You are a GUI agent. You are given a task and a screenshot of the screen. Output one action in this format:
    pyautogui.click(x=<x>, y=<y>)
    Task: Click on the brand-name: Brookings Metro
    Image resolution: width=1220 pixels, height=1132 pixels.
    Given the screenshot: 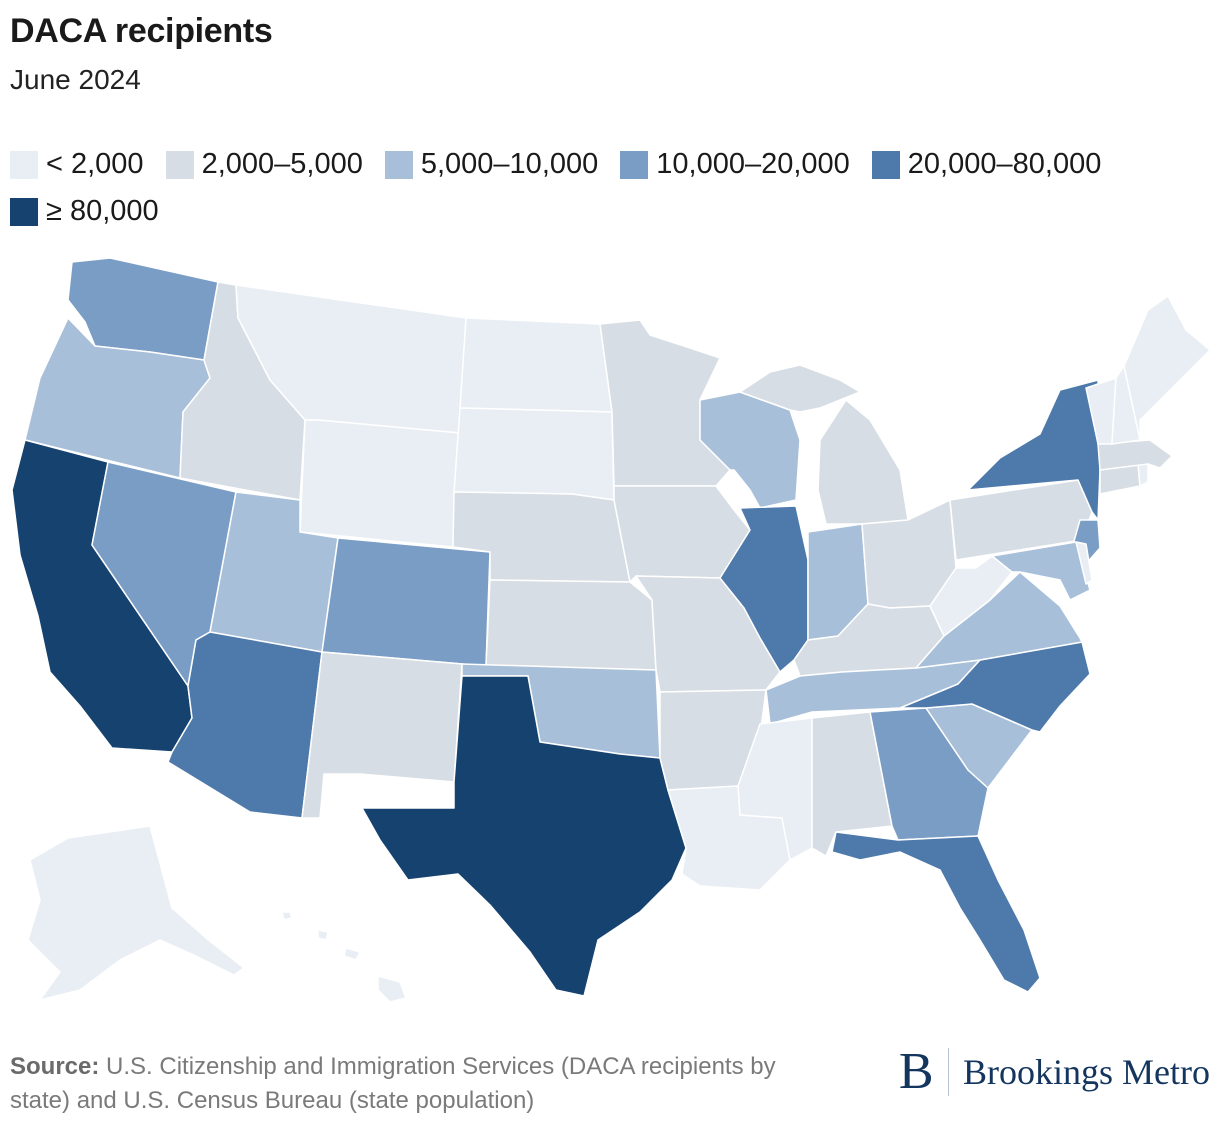 What is the action you would take?
    pyautogui.click(x=1086, y=1072)
    